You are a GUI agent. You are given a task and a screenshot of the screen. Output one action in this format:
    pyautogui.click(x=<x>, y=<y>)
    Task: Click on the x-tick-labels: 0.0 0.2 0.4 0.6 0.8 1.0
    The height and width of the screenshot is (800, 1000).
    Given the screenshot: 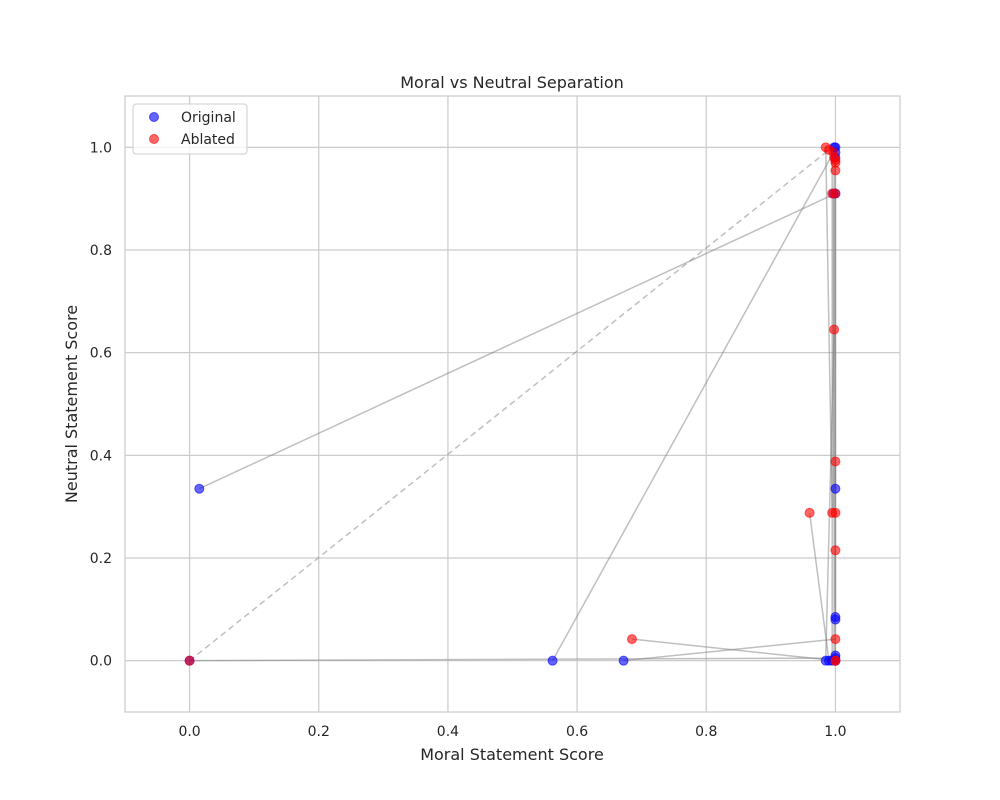 What is the action you would take?
    pyautogui.click(x=512, y=732)
    